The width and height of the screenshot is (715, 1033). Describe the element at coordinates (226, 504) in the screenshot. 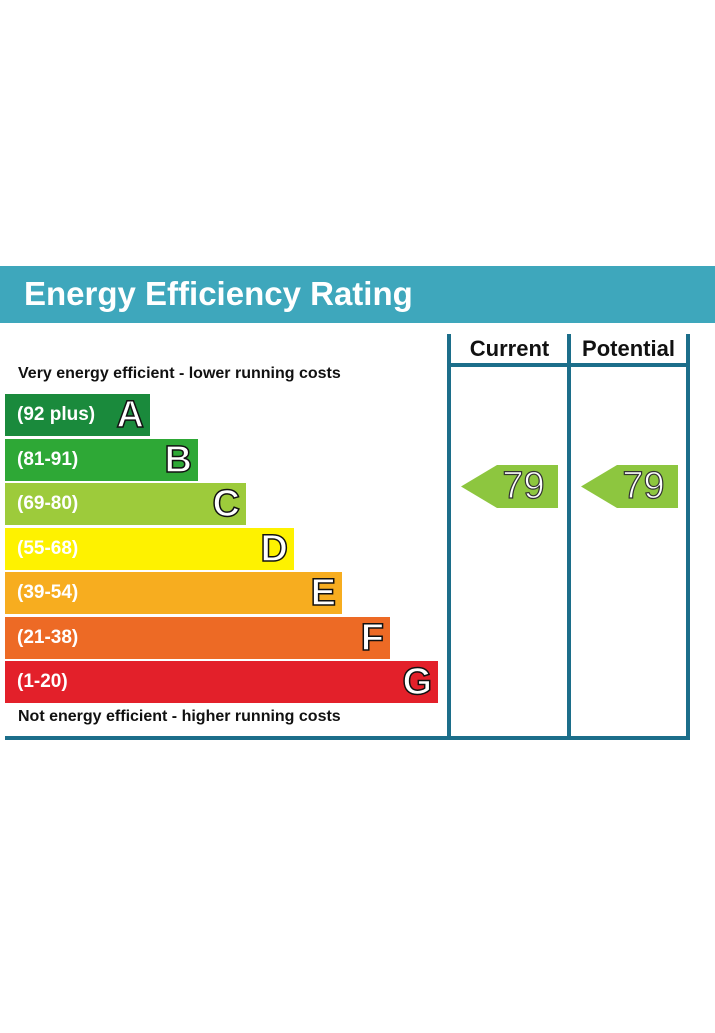

I see `band-letter: C` at that location.